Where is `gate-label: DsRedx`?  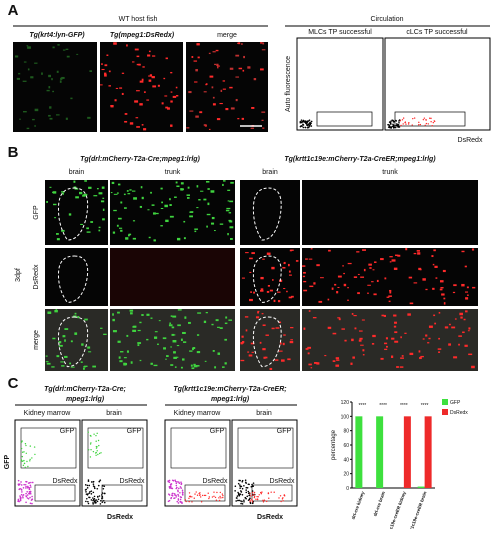 gate-label: DsRedx is located at coordinates (65, 481).